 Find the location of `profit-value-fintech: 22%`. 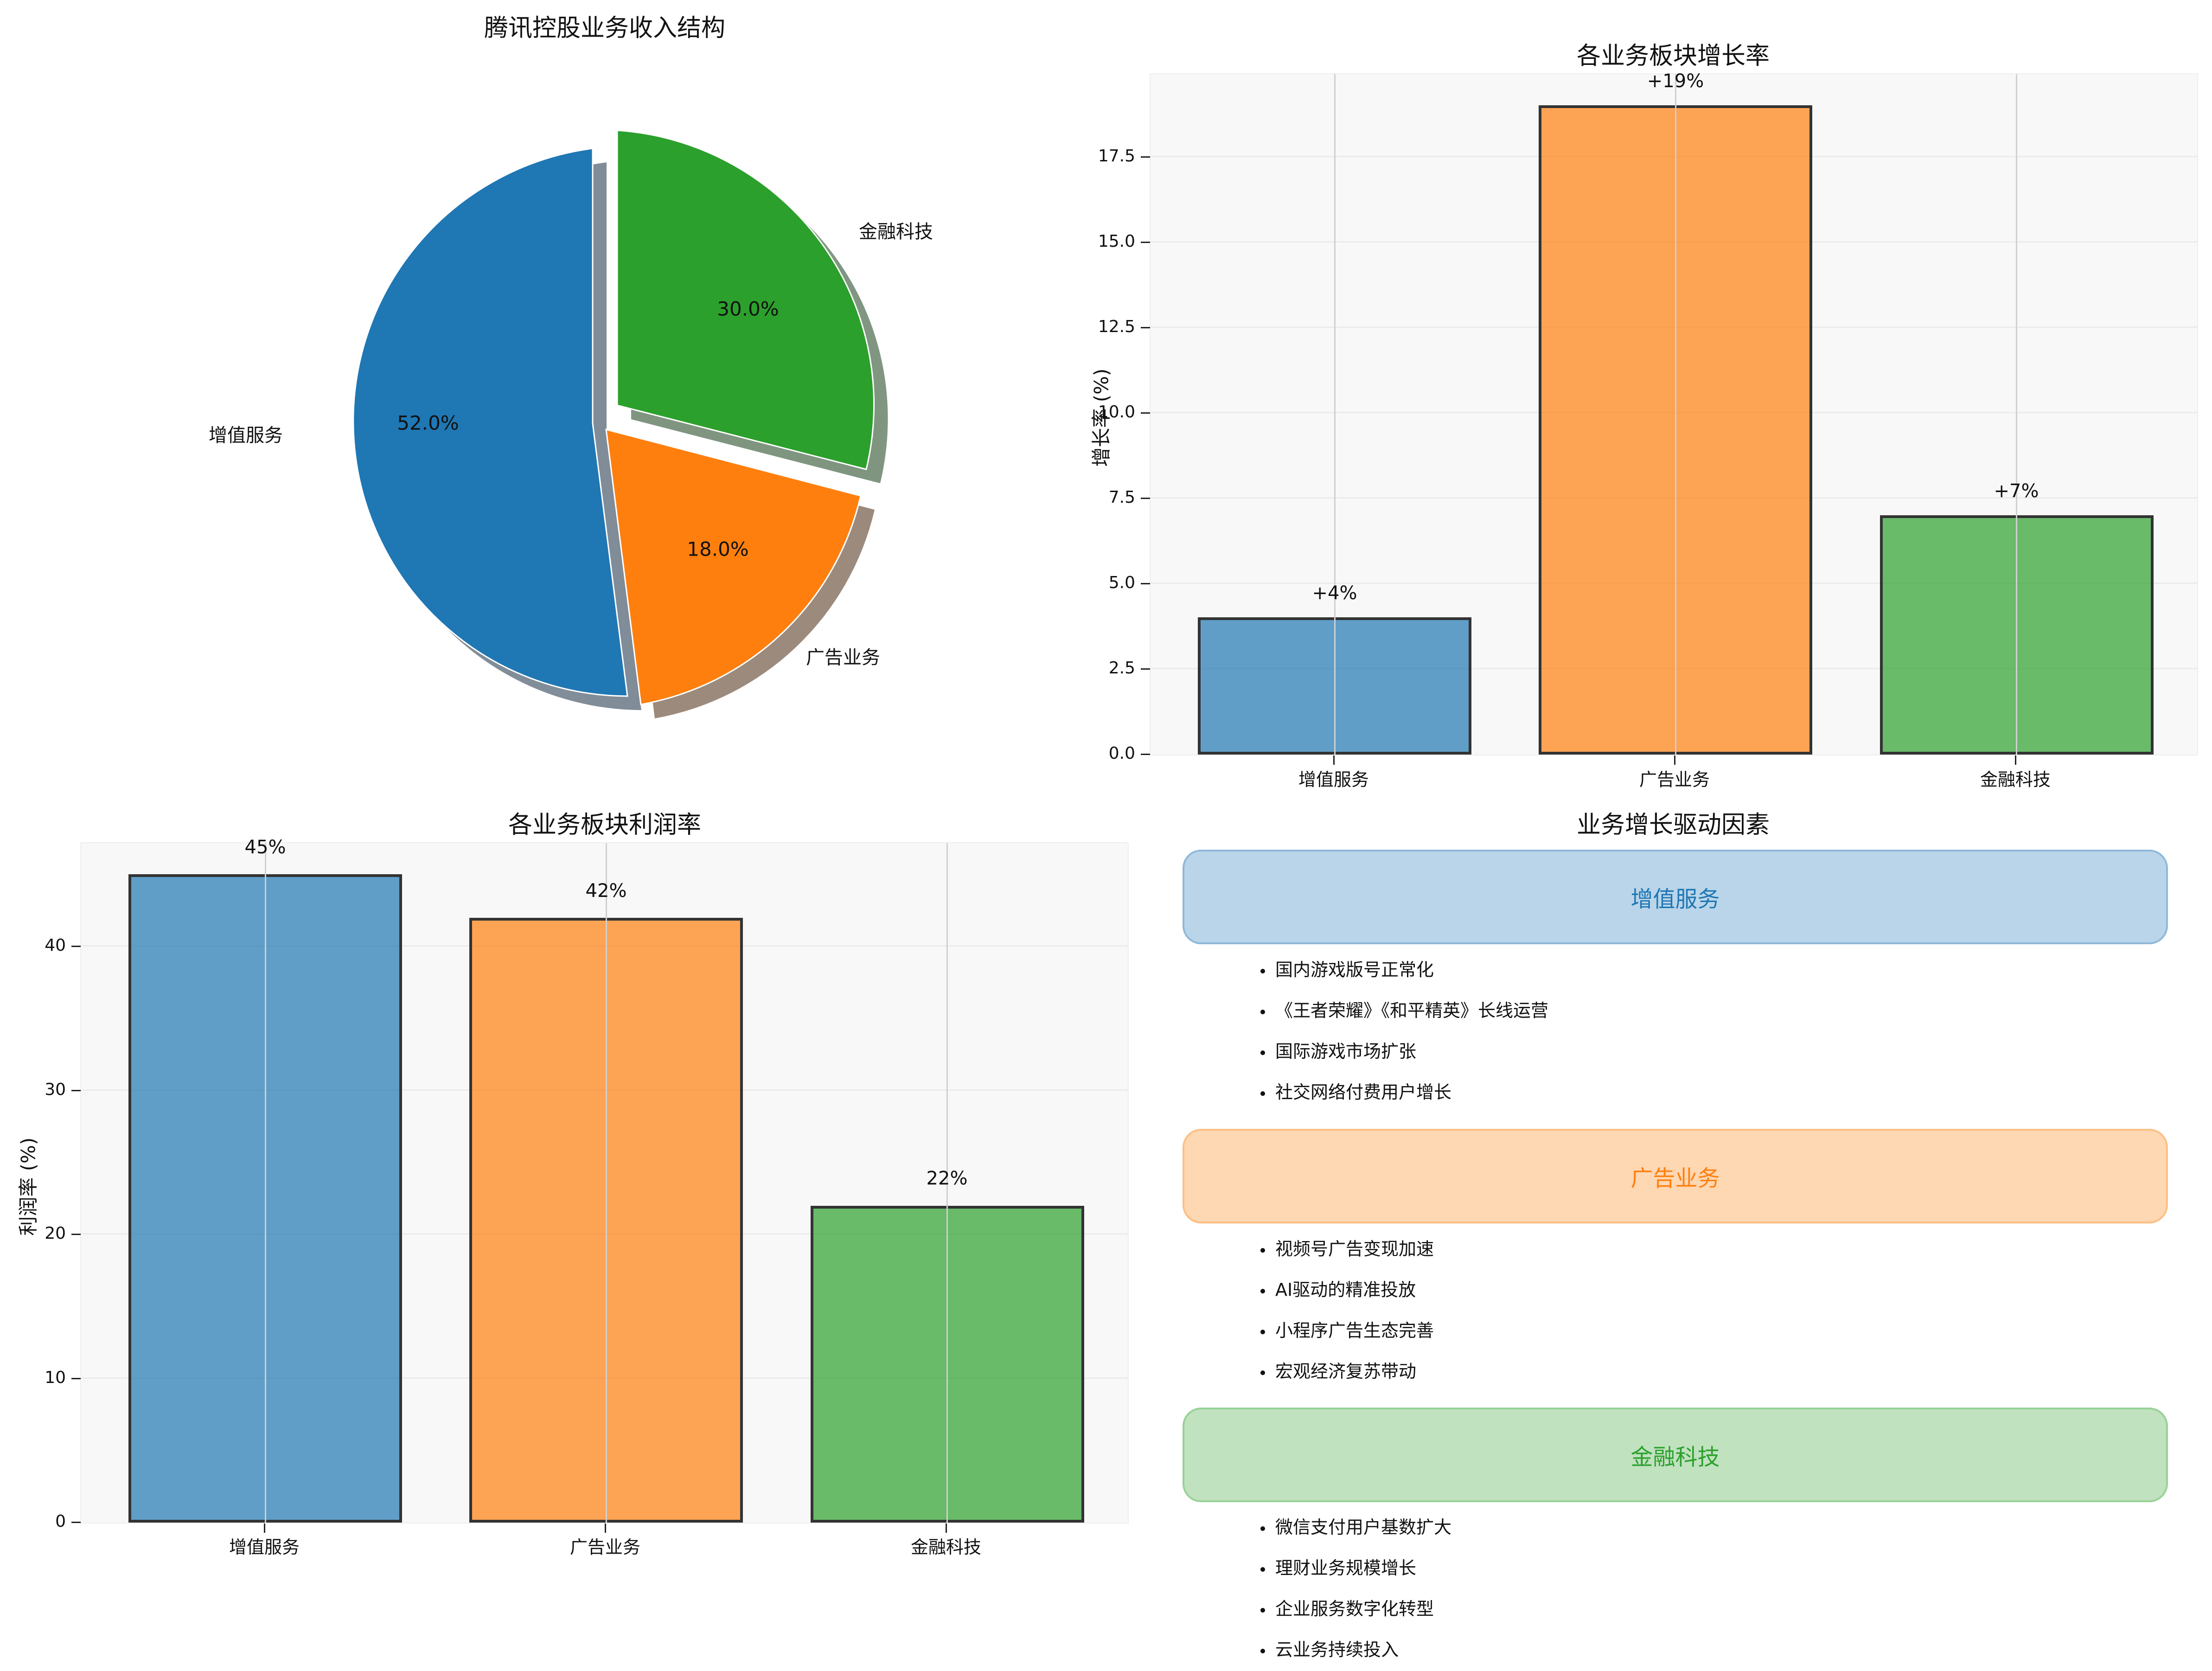

profit-value-fintech: 22% is located at coordinates (947, 1178).